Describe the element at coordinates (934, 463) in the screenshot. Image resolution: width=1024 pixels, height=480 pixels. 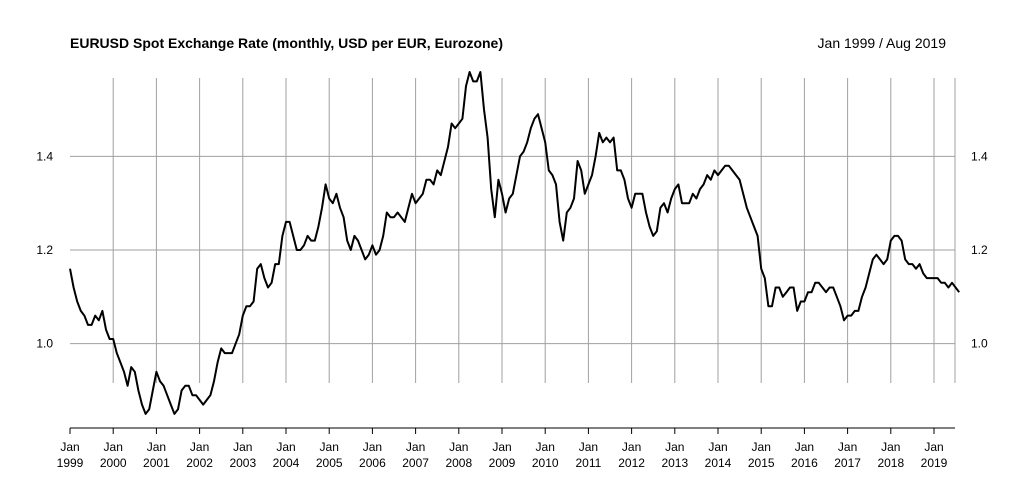
I see `x-tick-label-year: 2019` at that location.